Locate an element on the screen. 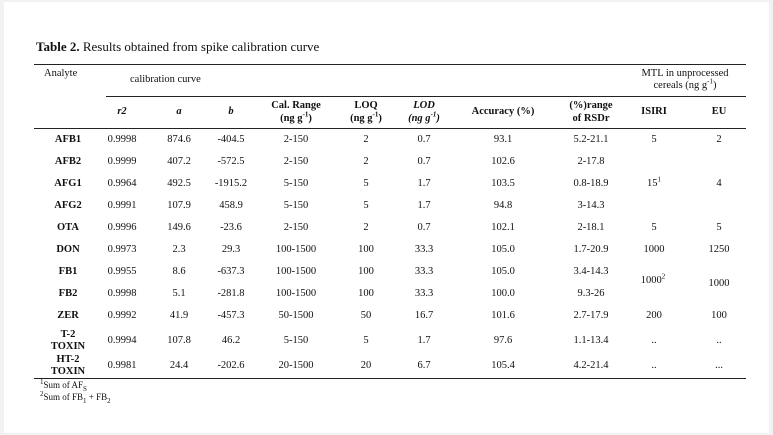 The height and width of the screenshot is (435, 773). cell-rsd: 1.1-13.4 is located at coordinates (591, 340).